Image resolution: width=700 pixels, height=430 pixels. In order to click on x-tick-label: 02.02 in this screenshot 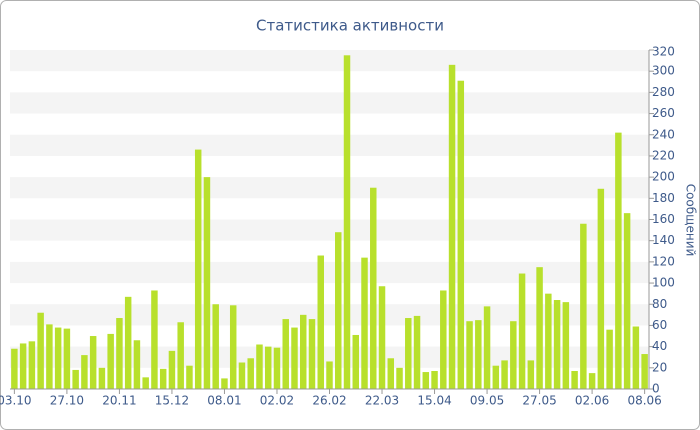, I will do `click(277, 401)`.